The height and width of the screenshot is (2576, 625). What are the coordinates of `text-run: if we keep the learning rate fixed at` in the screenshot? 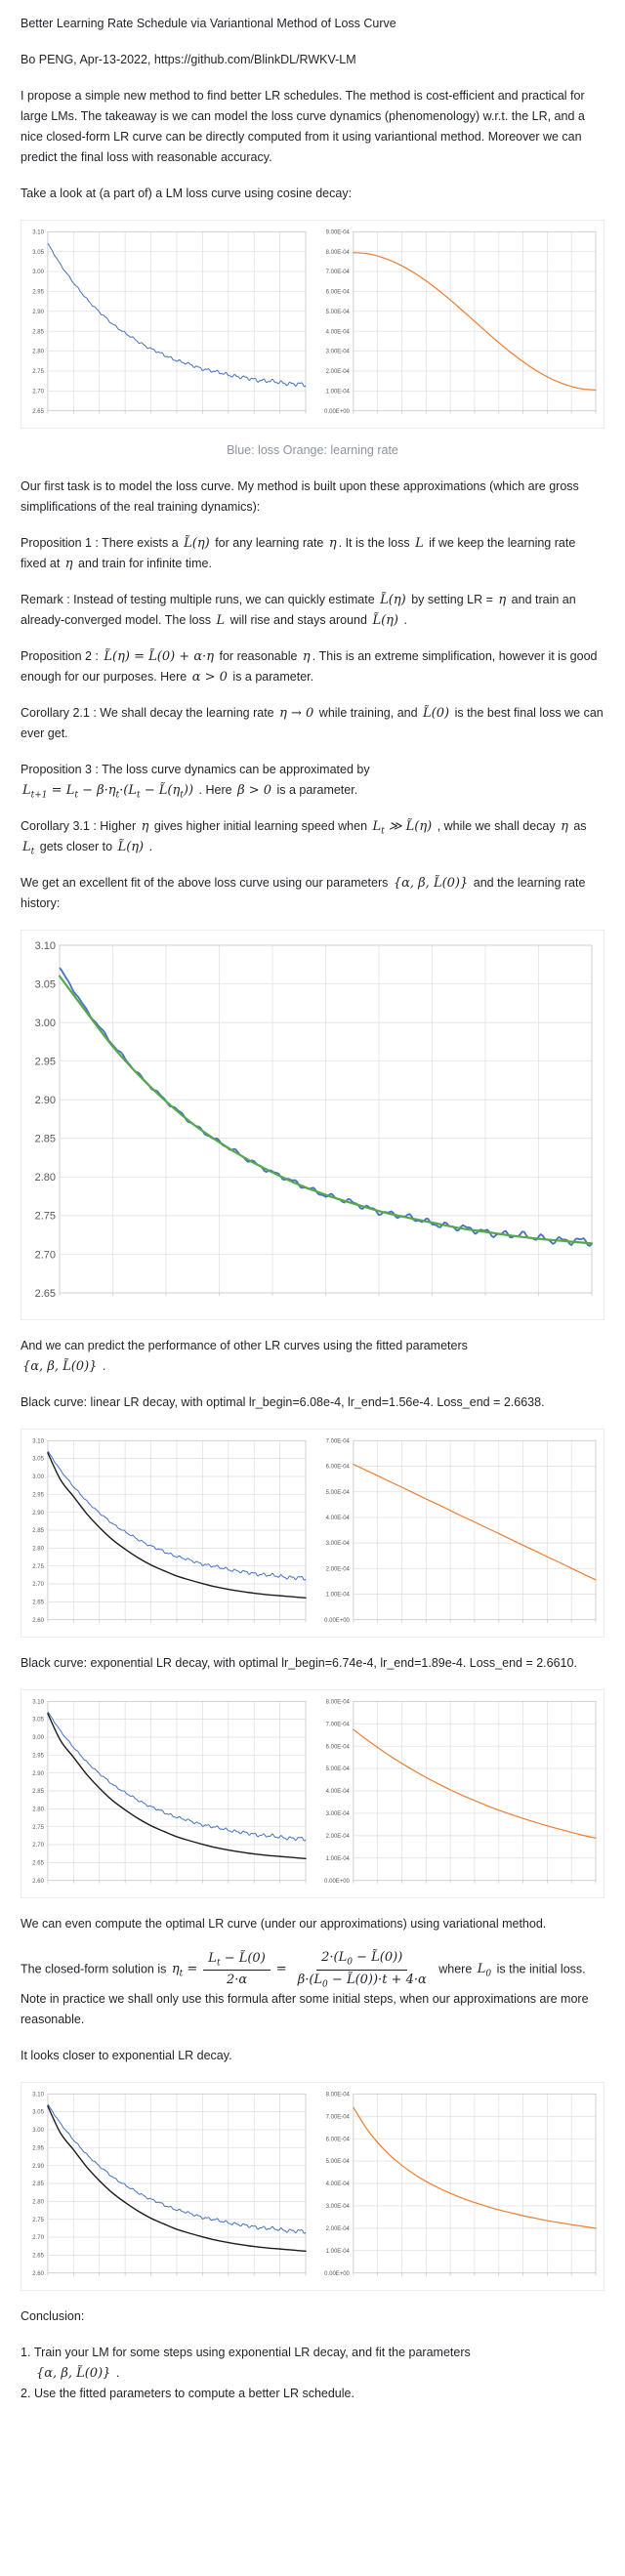 It's located at (298, 553).